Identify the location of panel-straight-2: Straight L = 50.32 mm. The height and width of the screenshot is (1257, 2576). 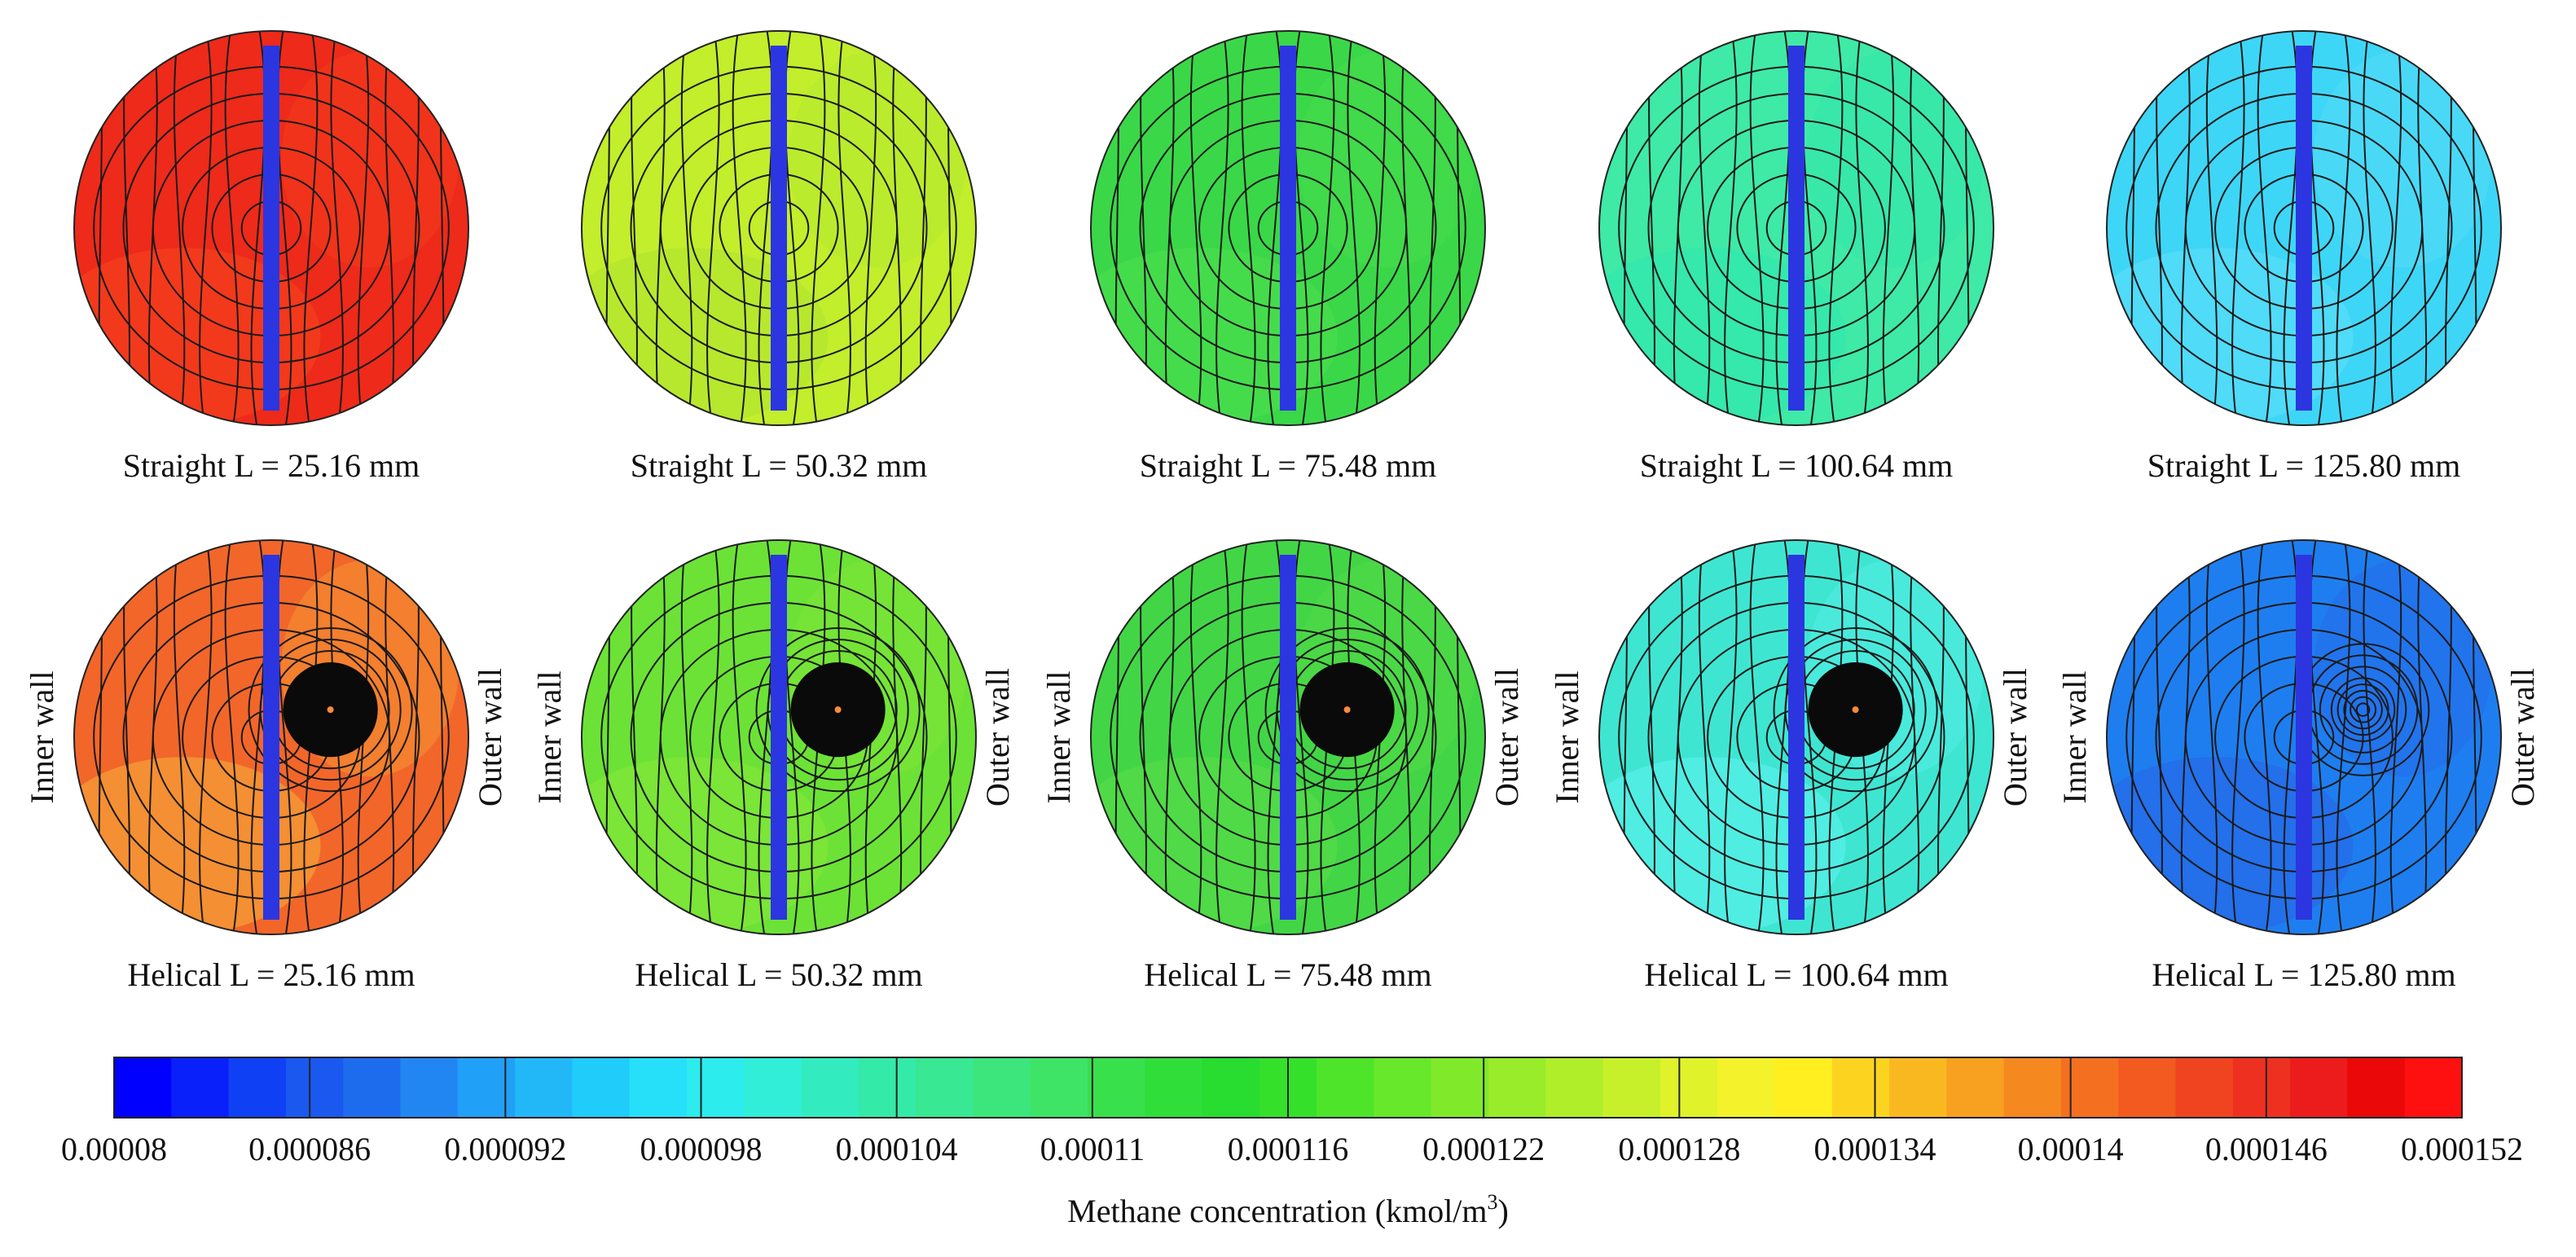
(779, 257).